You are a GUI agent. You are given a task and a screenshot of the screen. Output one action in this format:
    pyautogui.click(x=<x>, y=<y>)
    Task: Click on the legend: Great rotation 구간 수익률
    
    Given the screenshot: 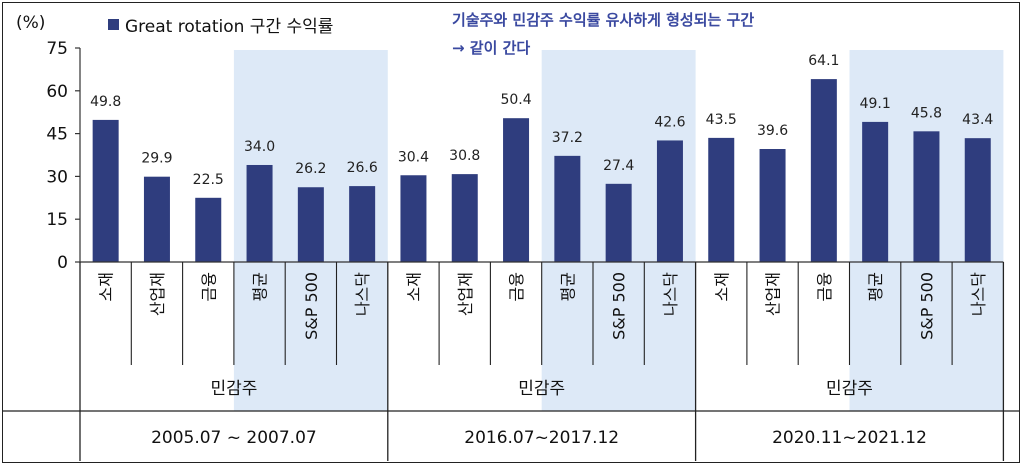 What is the action you would take?
    pyautogui.click(x=220, y=24)
    